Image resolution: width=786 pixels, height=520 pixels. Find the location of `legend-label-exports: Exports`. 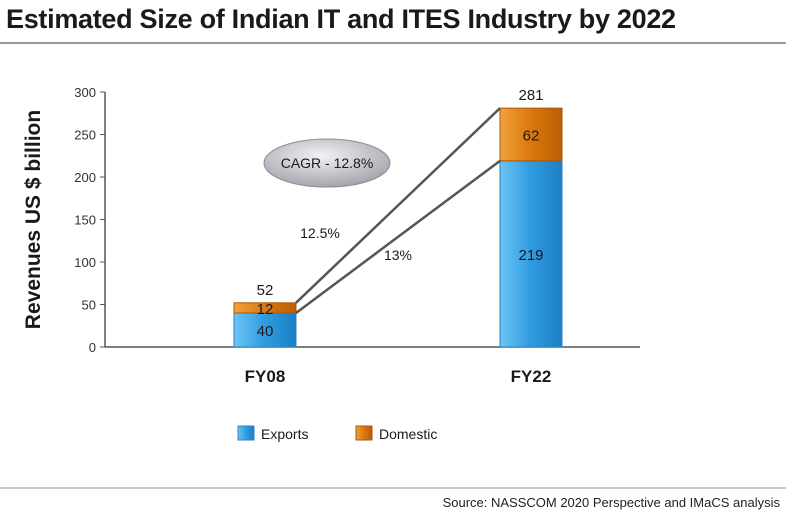

legend-label-exports: Exports is located at coordinates (284, 434).